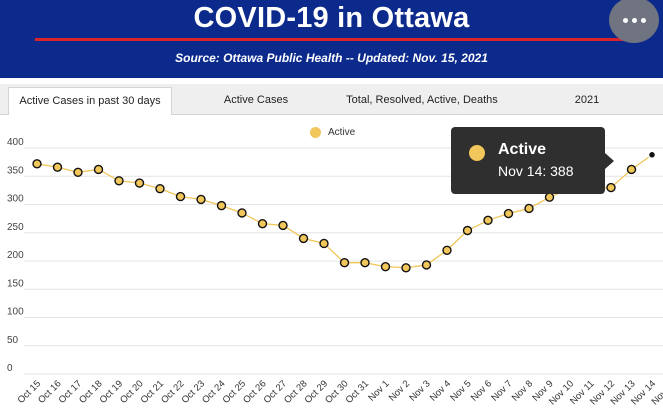 The height and width of the screenshot is (417, 663). What do you see at coordinates (13, 340) in the screenshot?
I see `y-tick-label: 50` at bounding box center [13, 340].